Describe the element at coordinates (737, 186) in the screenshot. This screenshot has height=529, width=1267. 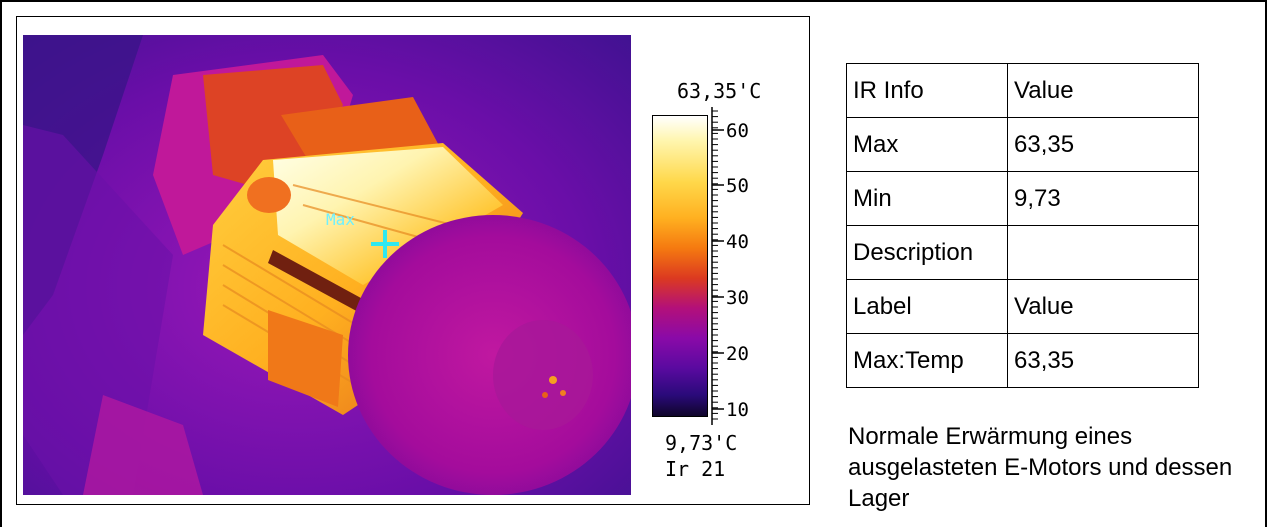
I see `tick-label-50: 50` at that location.